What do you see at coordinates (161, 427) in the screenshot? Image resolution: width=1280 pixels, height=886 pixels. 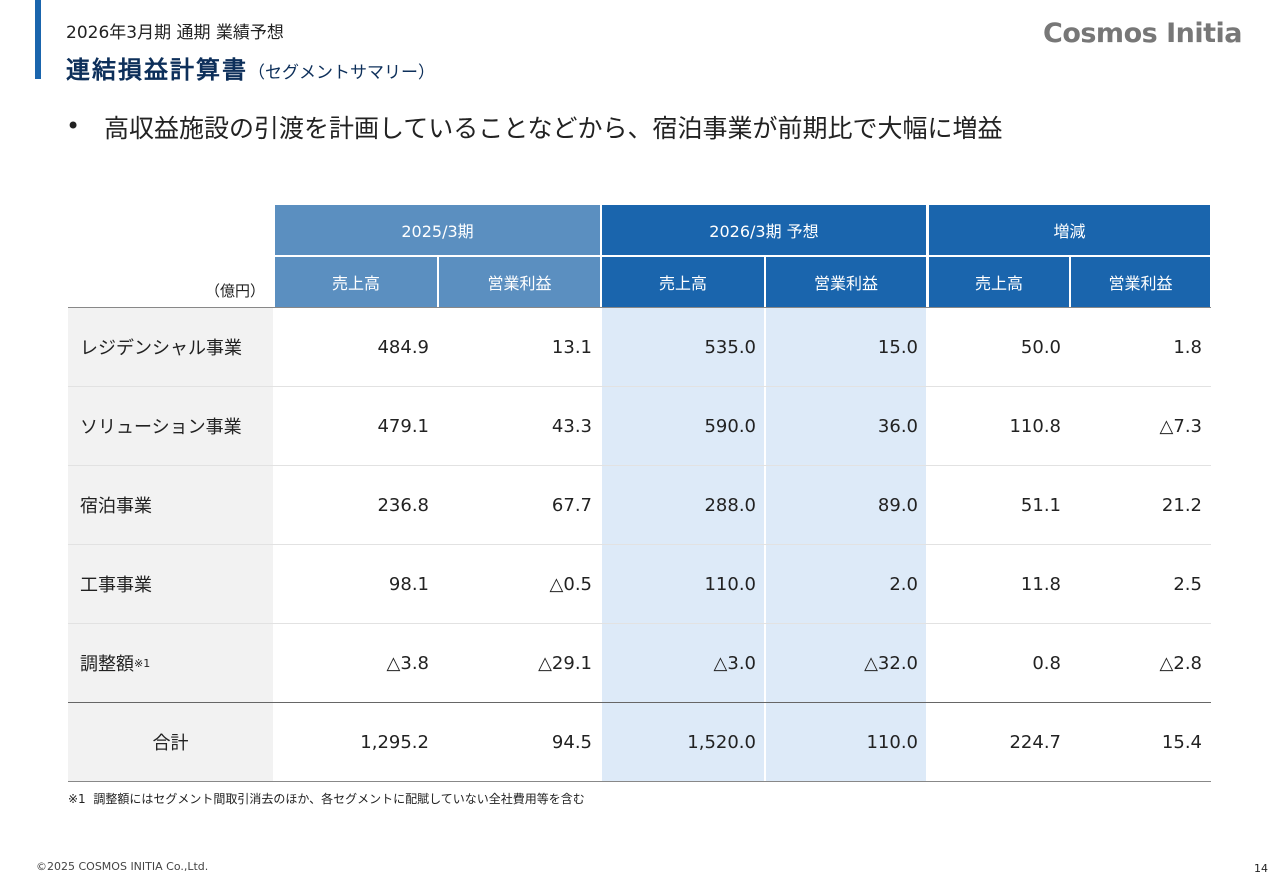 I see `row-label-text: ソリューション事業` at bounding box center [161, 427].